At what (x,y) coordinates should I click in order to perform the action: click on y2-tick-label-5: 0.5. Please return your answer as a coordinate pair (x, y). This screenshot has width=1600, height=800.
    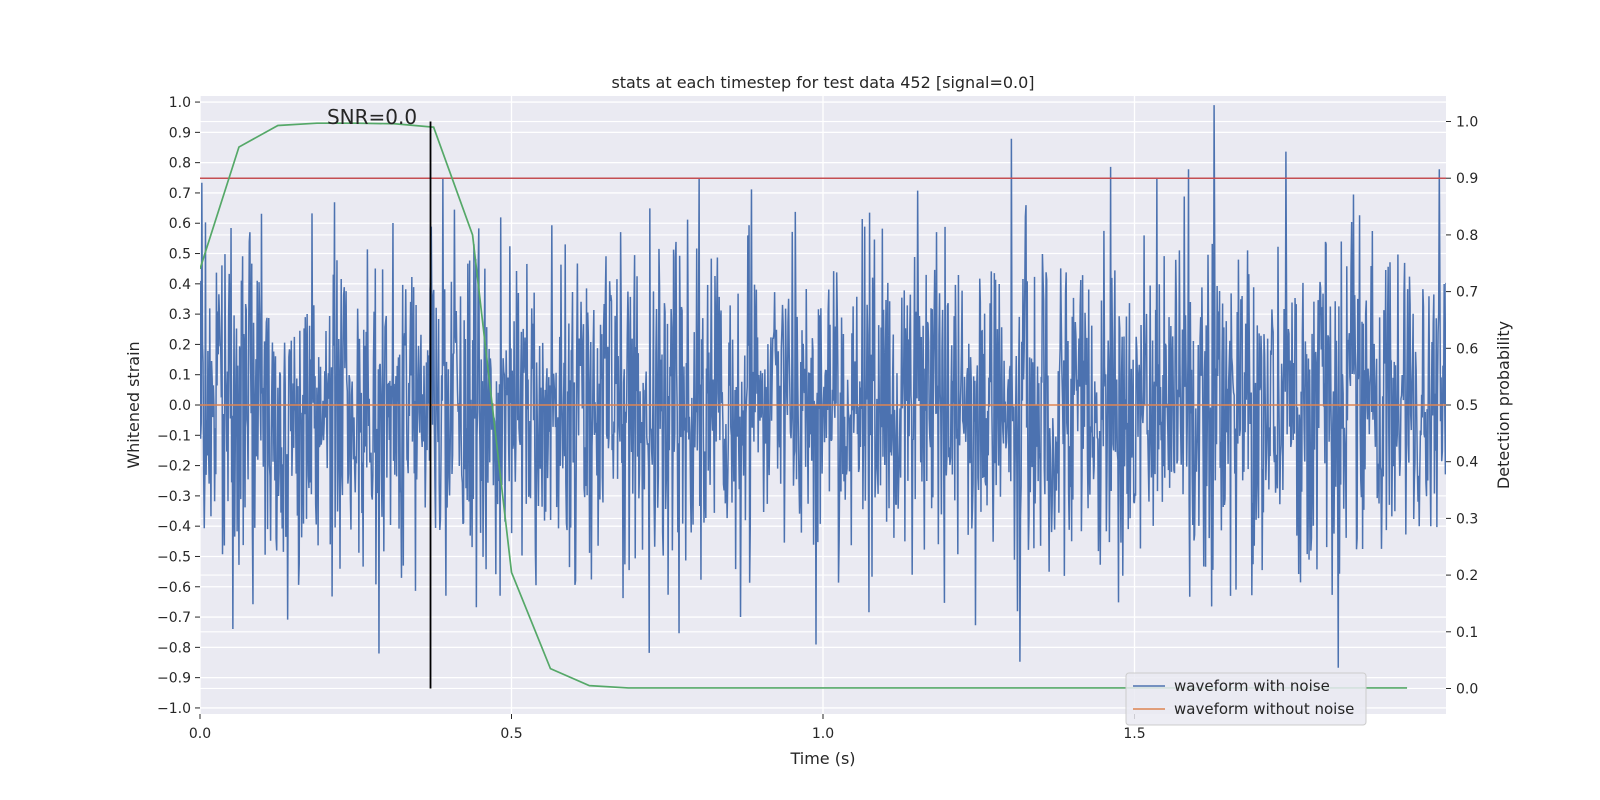
    Looking at the image, I should click on (1467, 406).